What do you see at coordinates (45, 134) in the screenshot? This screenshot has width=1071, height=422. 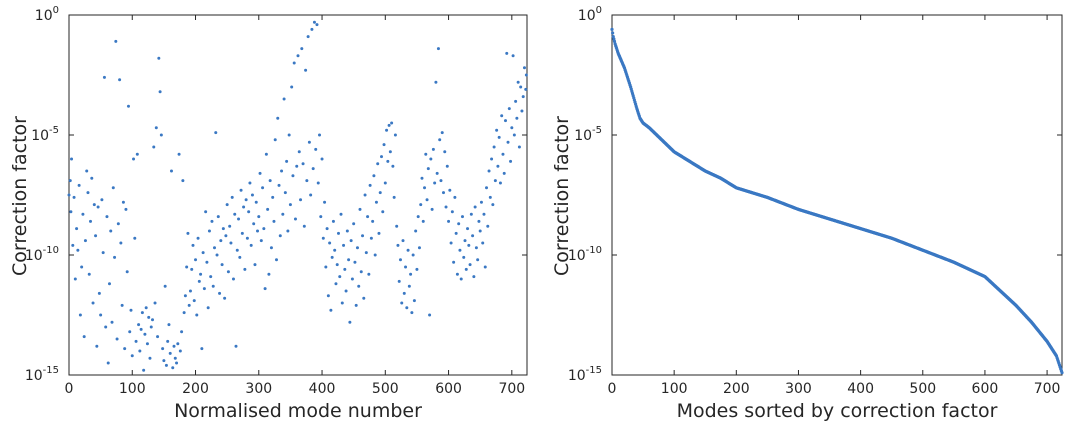 I see `y-tick-label: 10⁻⁵` at bounding box center [45, 134].